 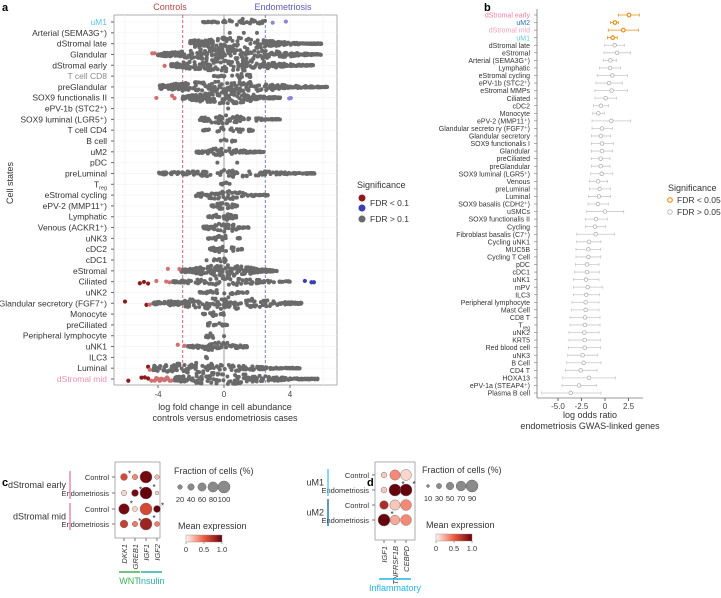 What do you see at coordinates (500, 144) in the screenshot?
I see `row-label-b: SOX9 functionalis I` at bounding box center [500, 144].